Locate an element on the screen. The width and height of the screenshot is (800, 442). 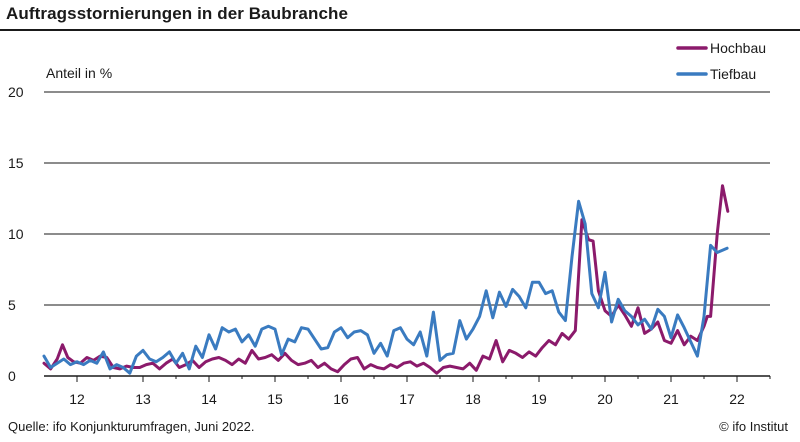
y-tick-labels: 0 5 10 15 20 is located at coordinates (16, 234).